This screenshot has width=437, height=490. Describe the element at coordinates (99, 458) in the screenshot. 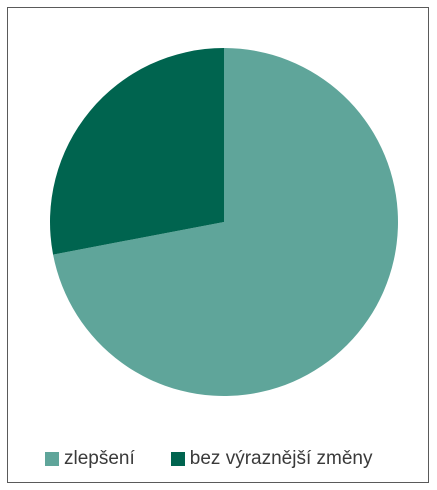

I see `legend-label-zlepseni: zlepšení` at that location.